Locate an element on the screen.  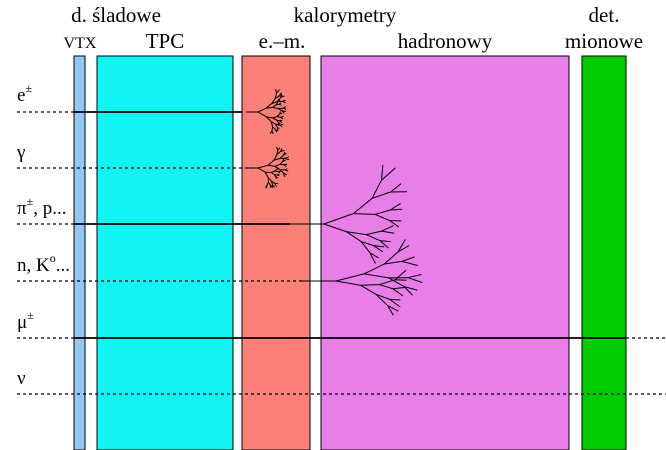
particle-label-electron: e± is located at coordinates (24, 93).